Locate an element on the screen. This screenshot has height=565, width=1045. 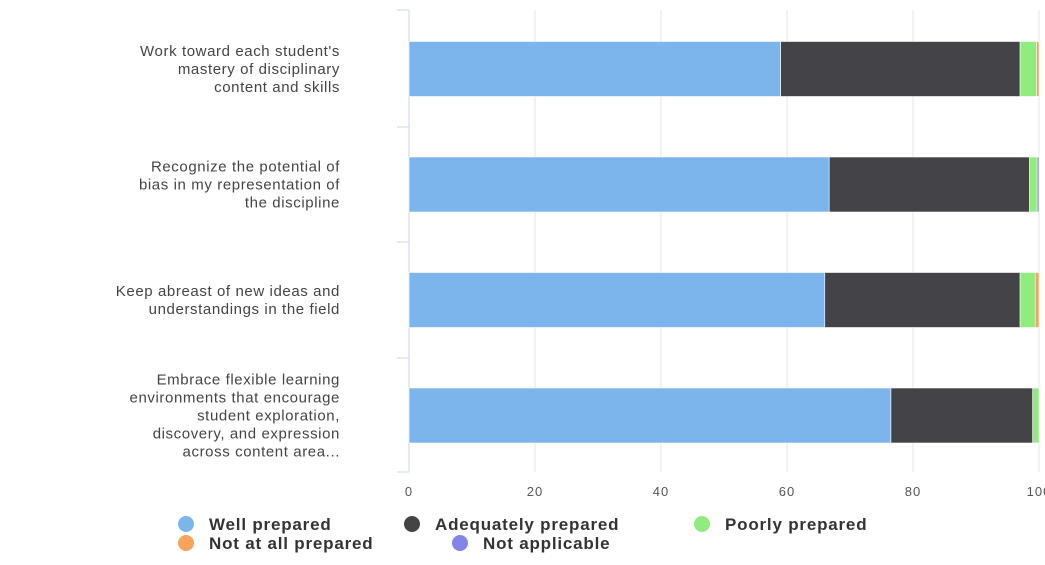
legend-label: Well prepared is located at coordinates (270, 524).